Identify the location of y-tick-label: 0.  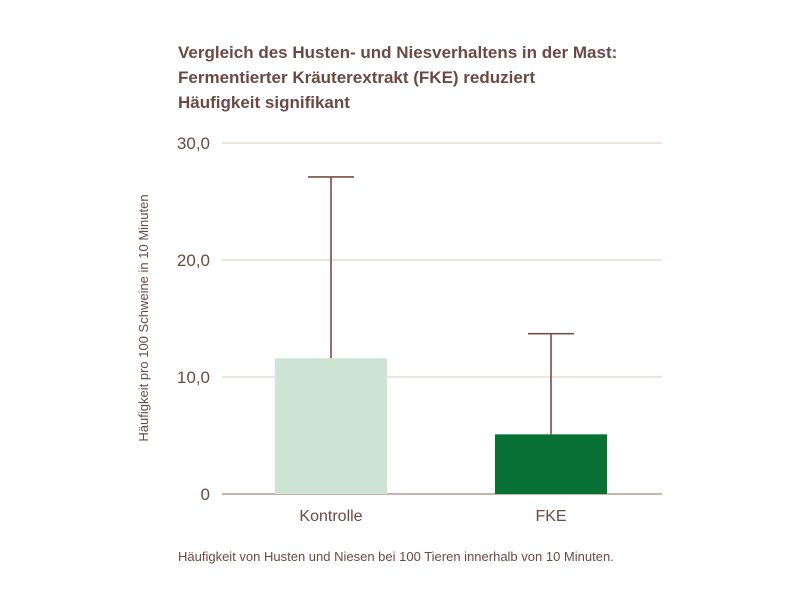
(205, 494).